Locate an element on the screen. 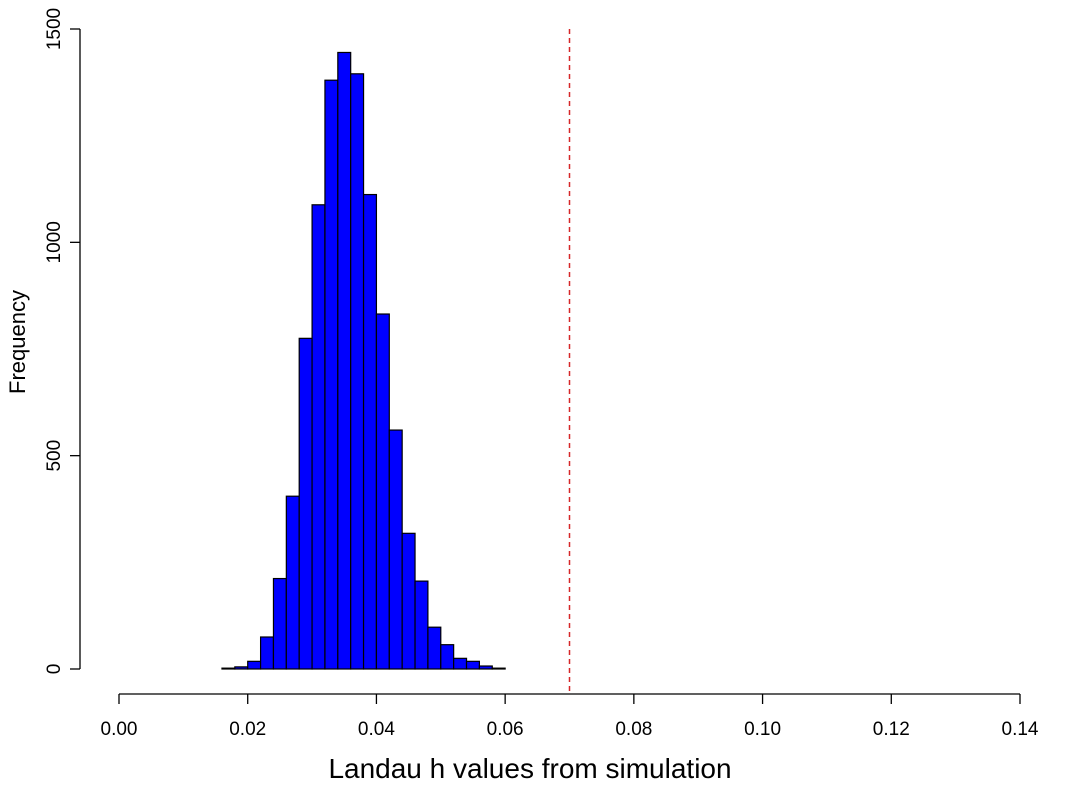 Image resolution: width=1084 pixels, height=792 pixels. x-axis-title: Landau h values from simulation is located at coordinates (529, 768).